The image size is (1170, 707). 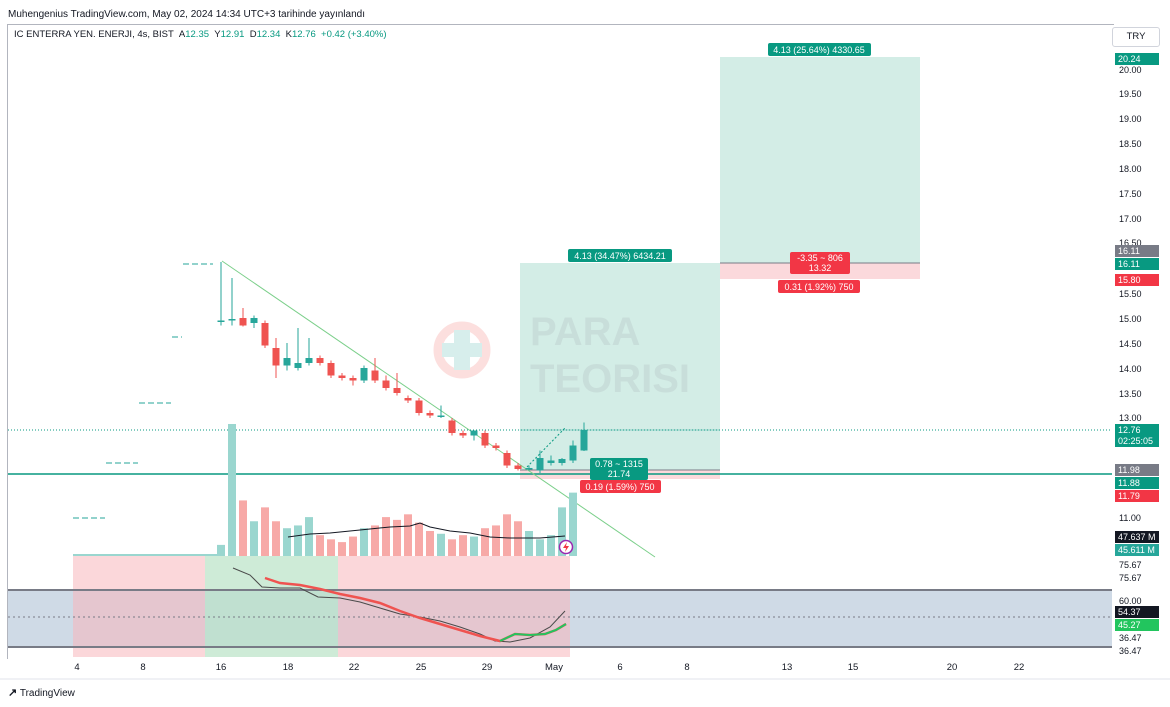 I want to click on price-tick: 13.00, so click(x=1130, y=418).